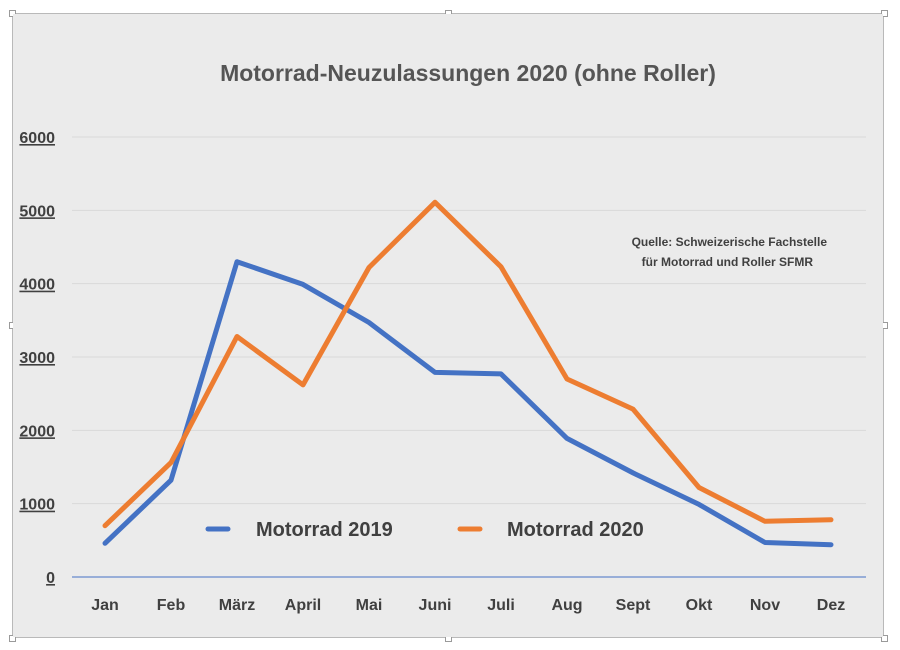  I want to click on y-tick-label: 6000, so click(37, 138).